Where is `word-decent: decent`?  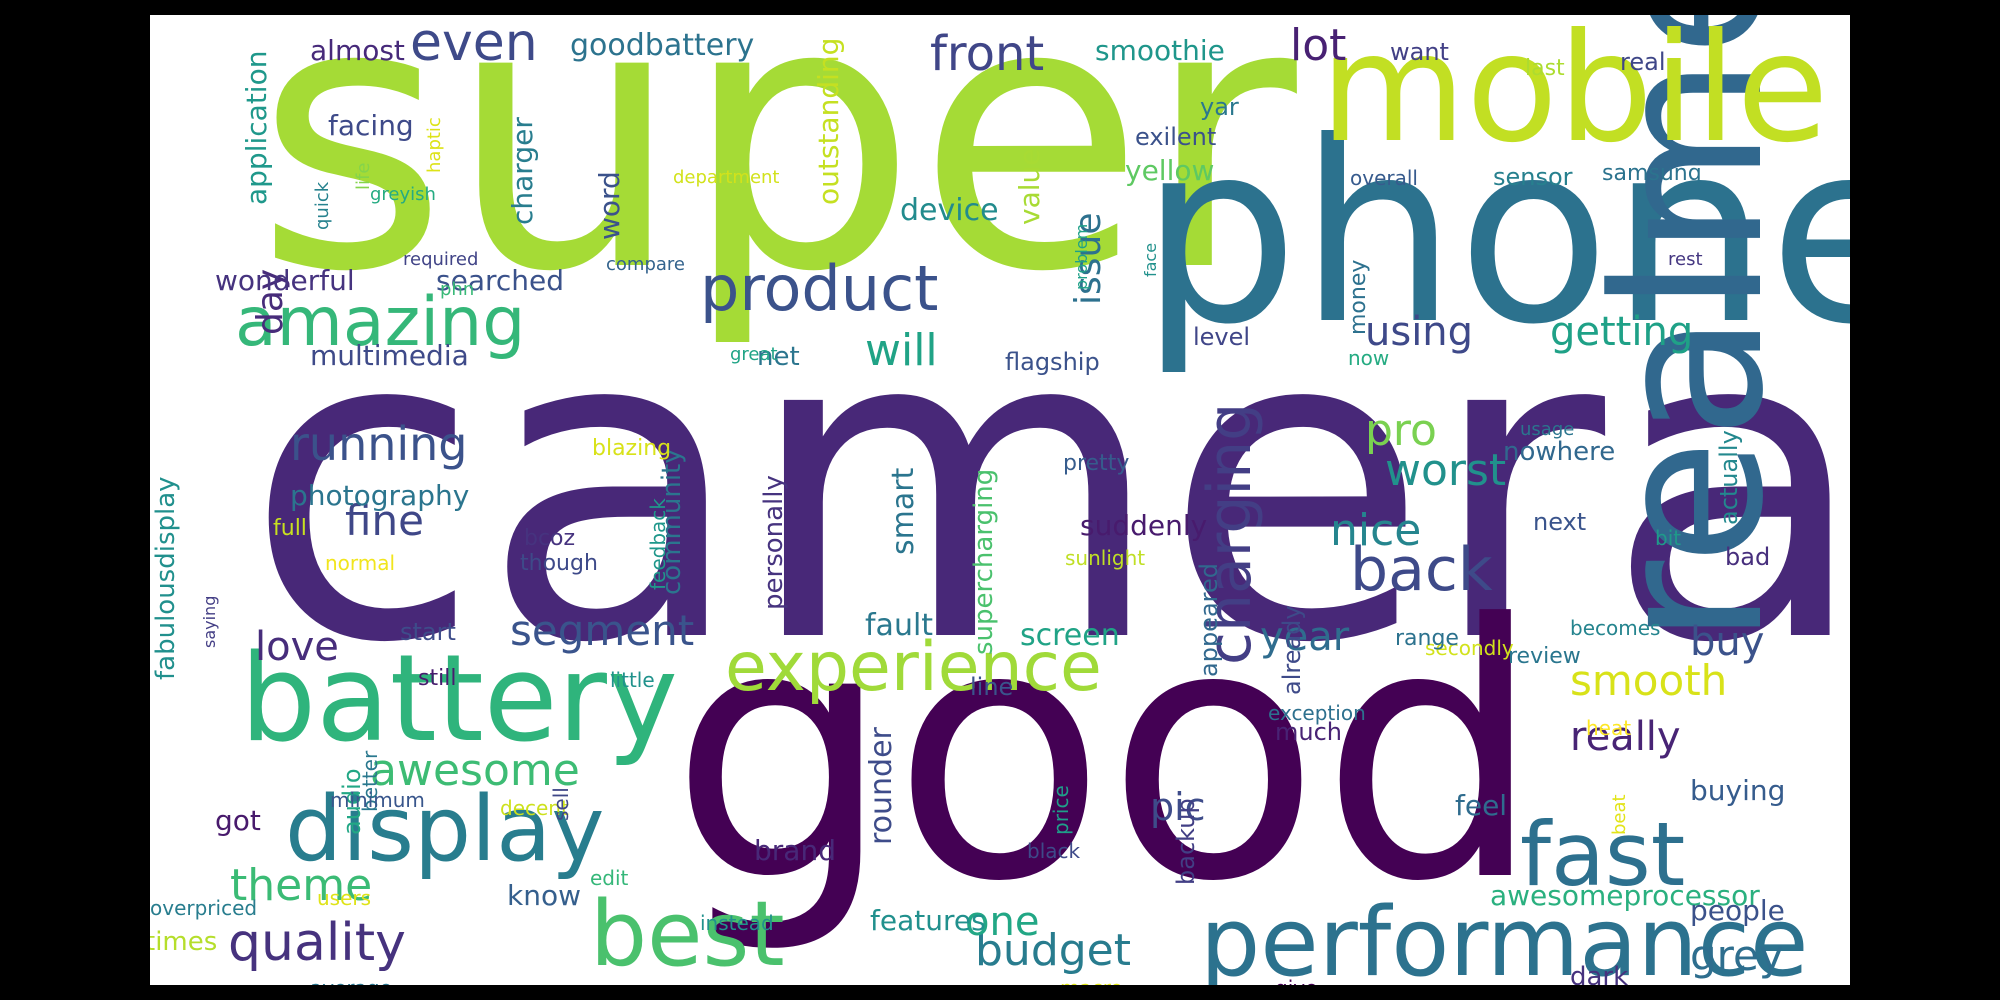 word-decent: decent is located at coordinates (534, 808).